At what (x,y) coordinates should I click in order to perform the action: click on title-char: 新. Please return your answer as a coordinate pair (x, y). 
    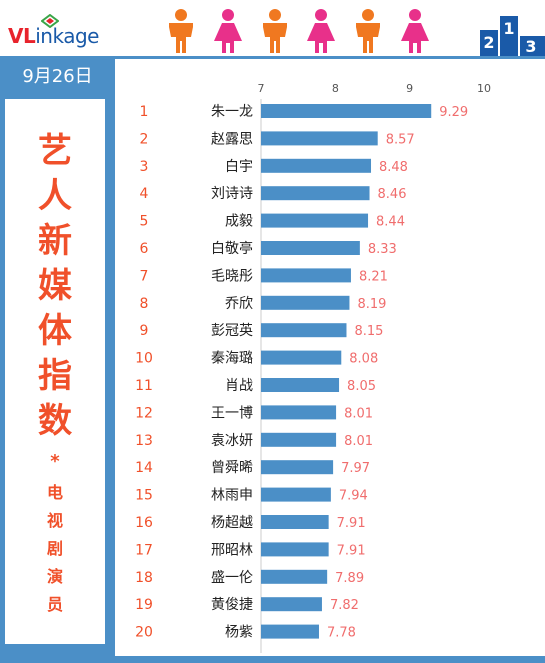
    Looking at the image, I should click on (55, 241).